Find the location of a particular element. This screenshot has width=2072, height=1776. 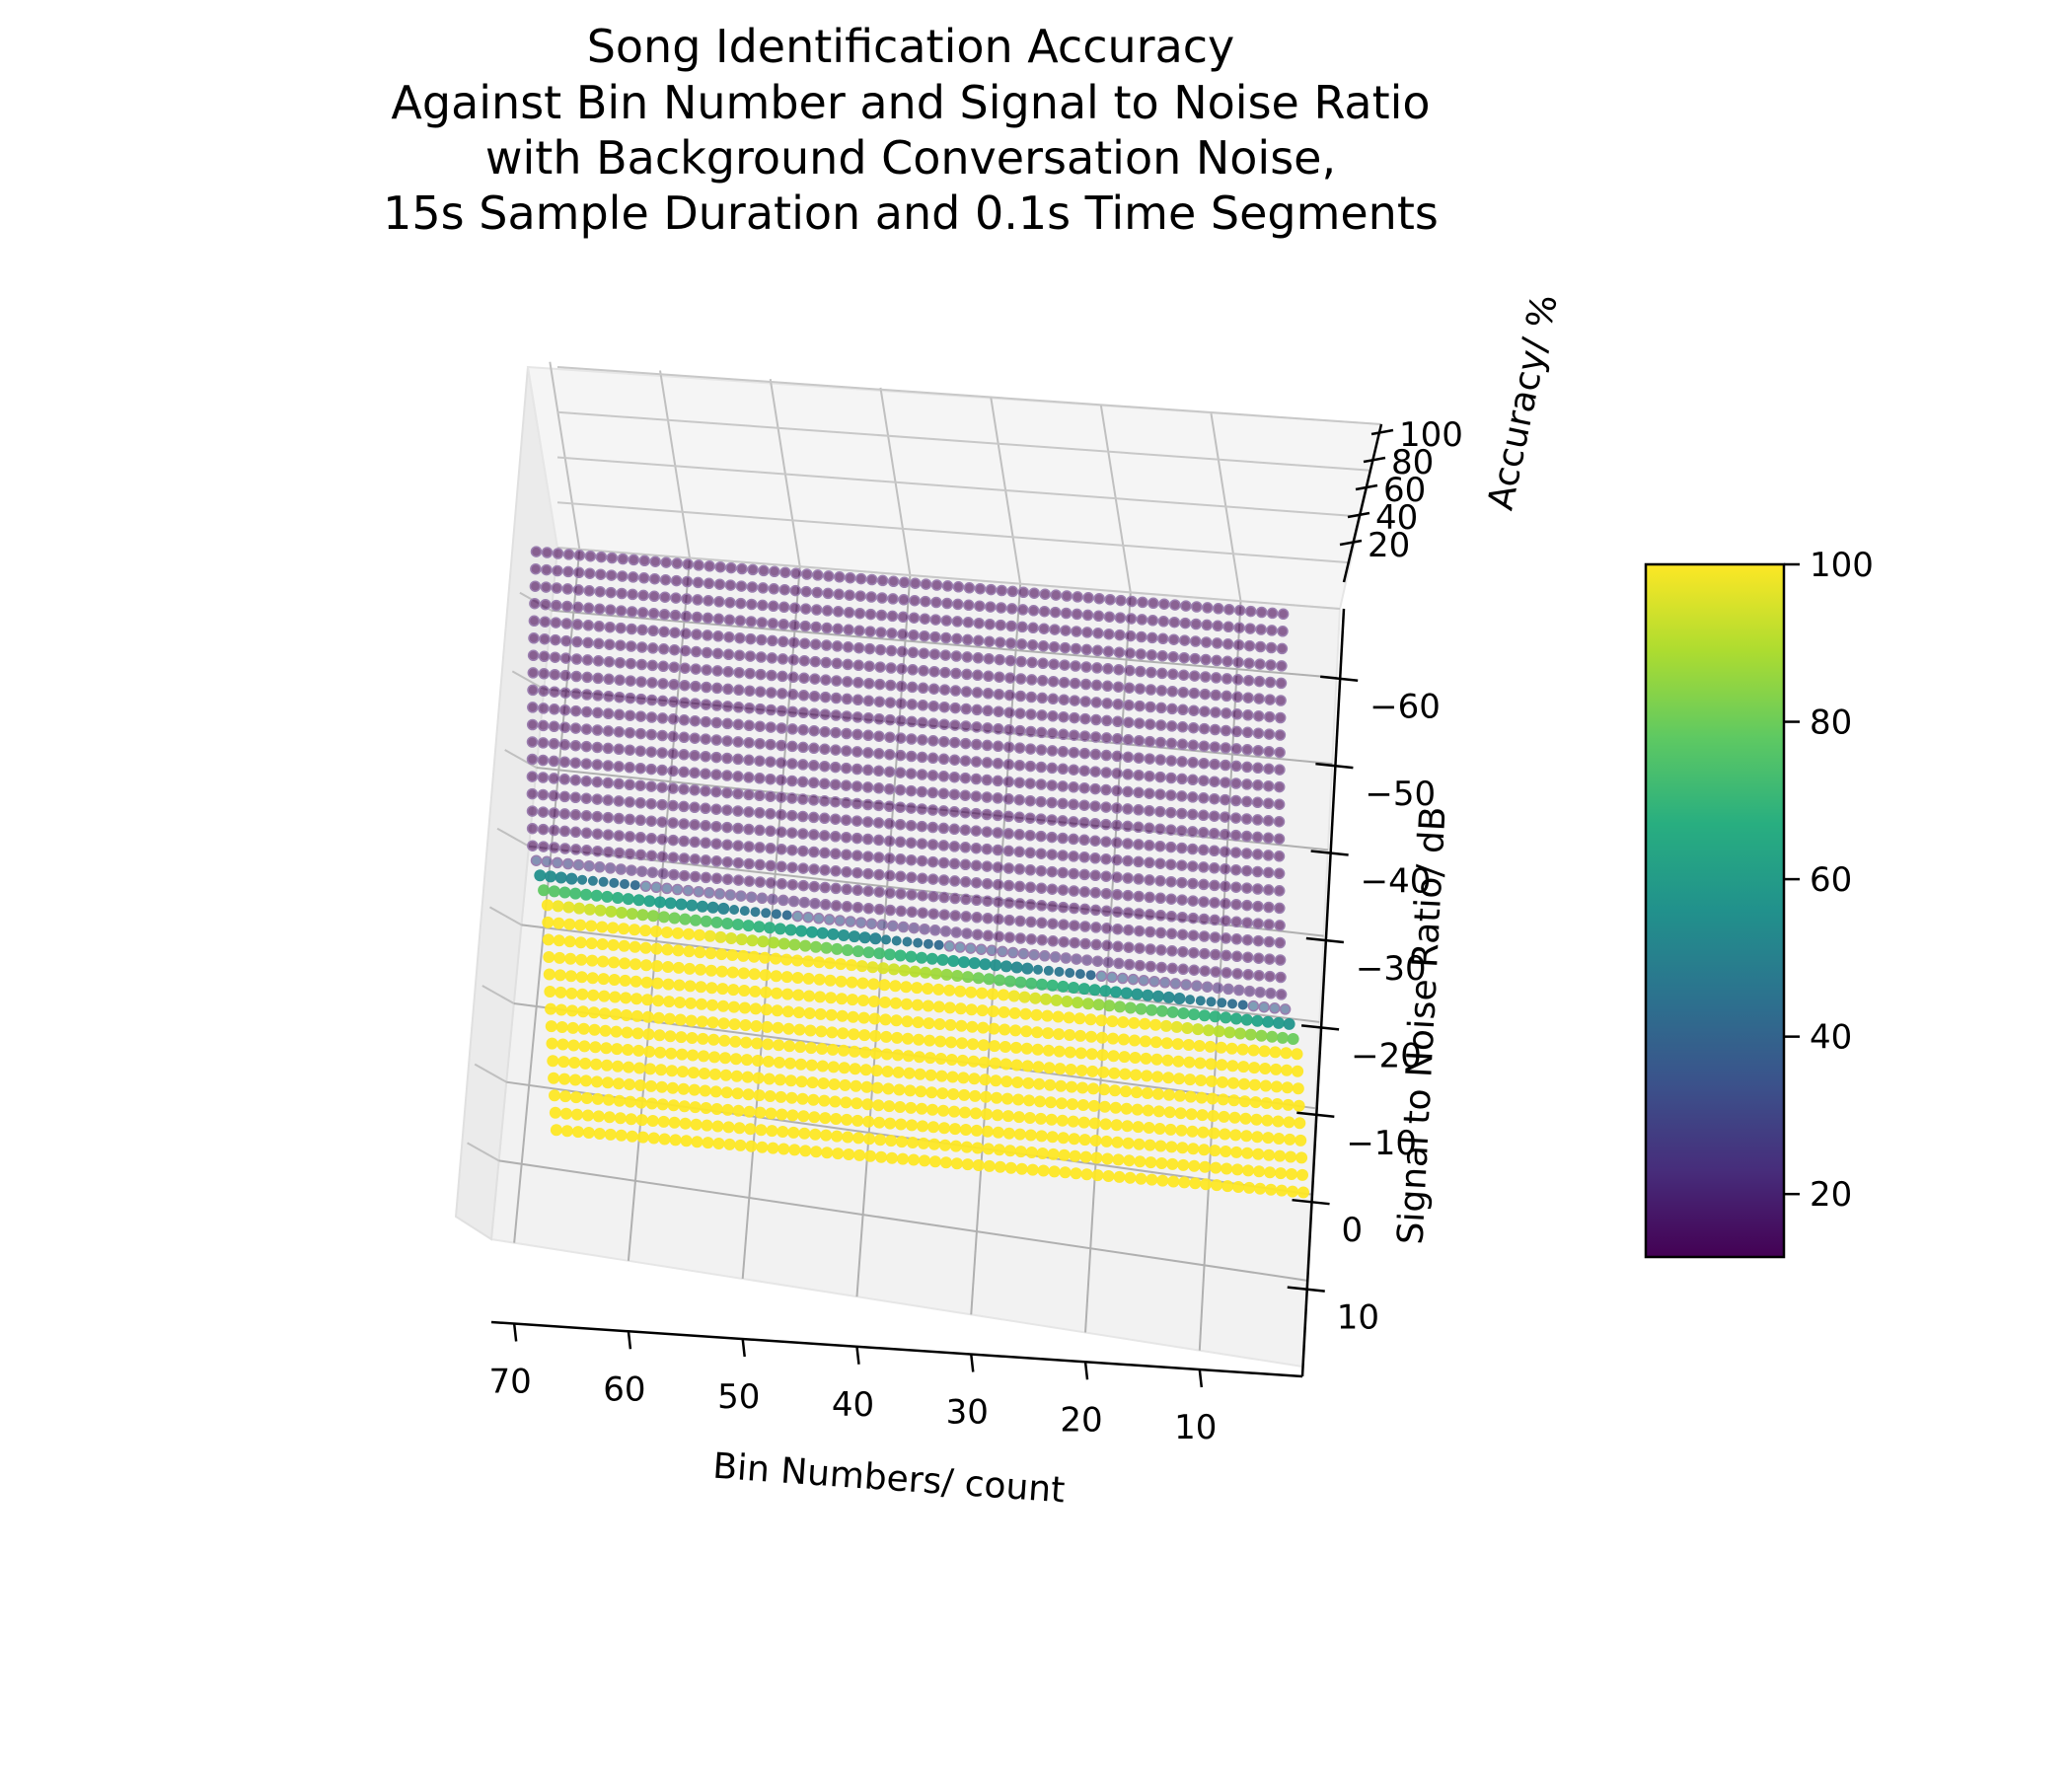

y-tick-label: 10 is located at coordinates (1358, 1318).